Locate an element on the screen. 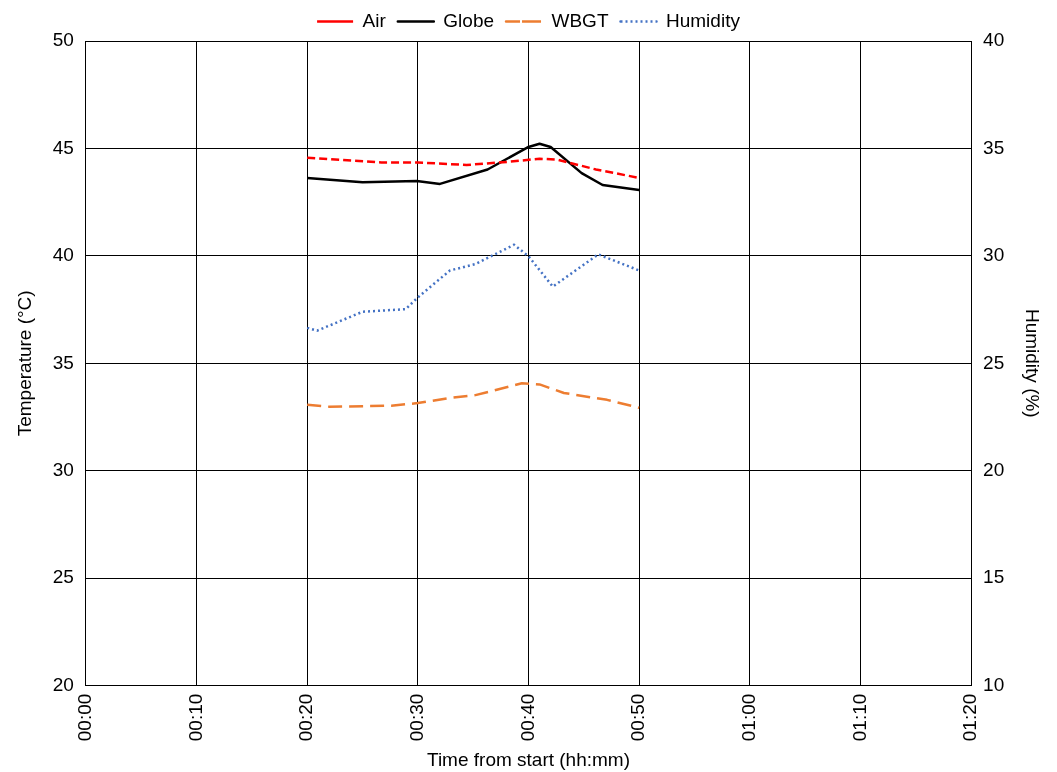  x-tick-label: 00:50 is located at coordinates (638, 717).